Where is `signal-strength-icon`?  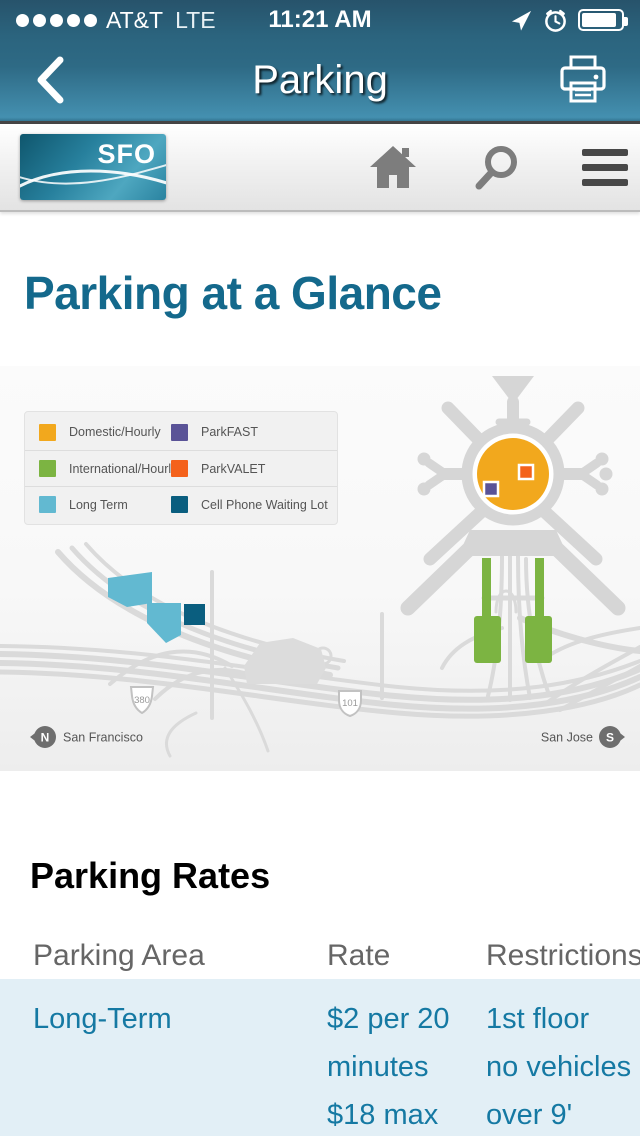
signal-strength-icon is located at coordinates (56, 20).